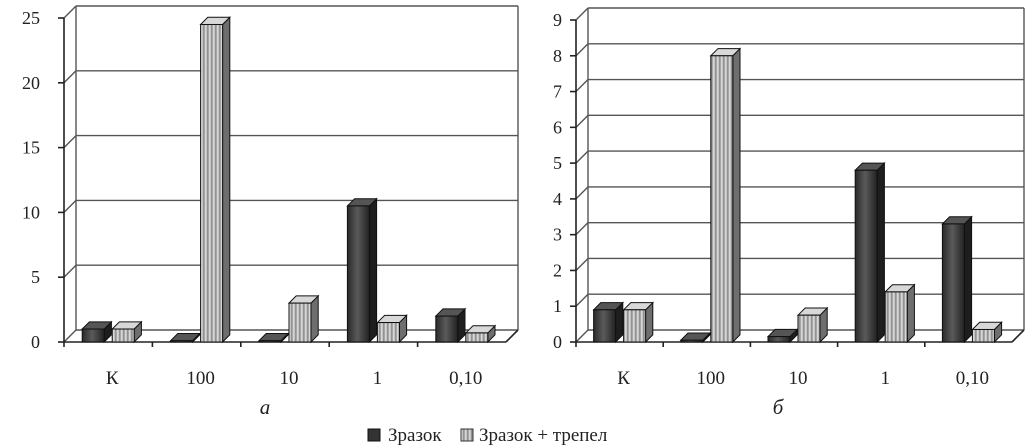  What do you see at coordinates (112, 378) in the screenshot?
I see `chart-a-category-label: К` at bounding box center [112, 378].